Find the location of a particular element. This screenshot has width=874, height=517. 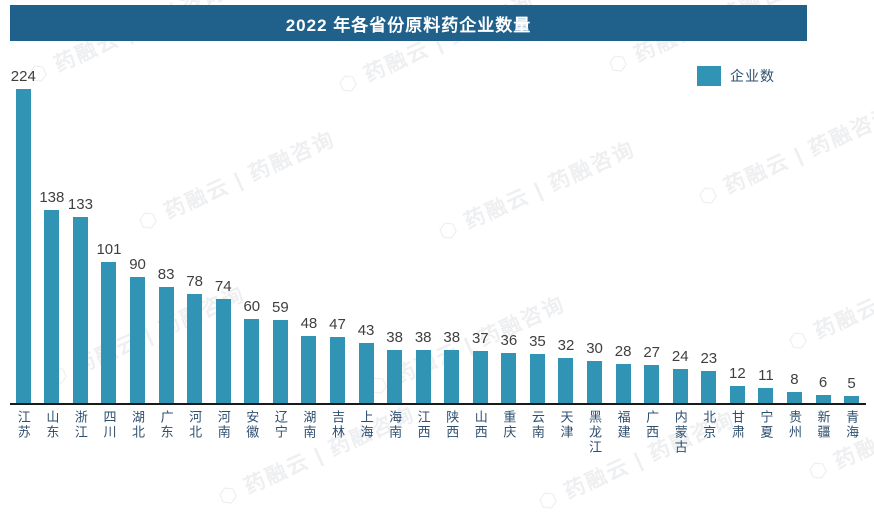

x-axis-label: 黑龙江 is located at coordinates (595, 432).